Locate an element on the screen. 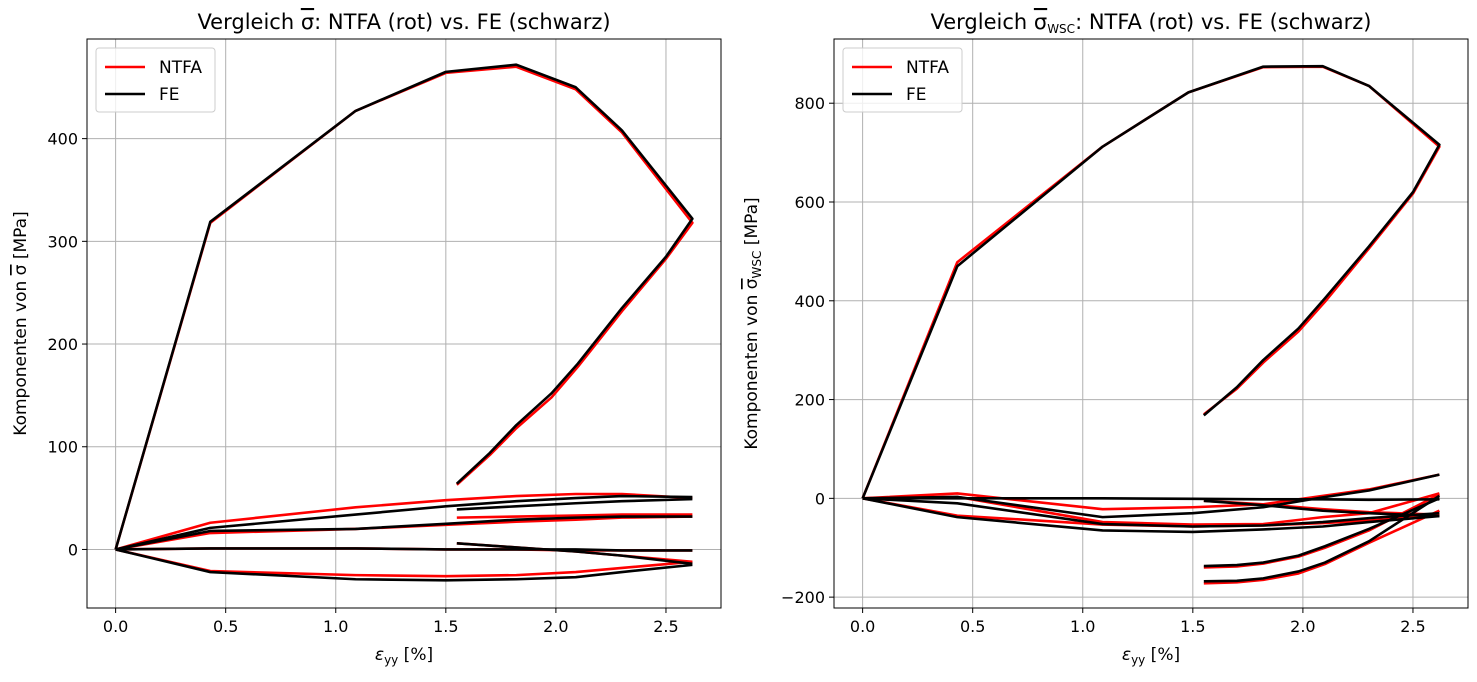  chart-2-title-part-0: Vergleich is located at coordinates (982, 22).